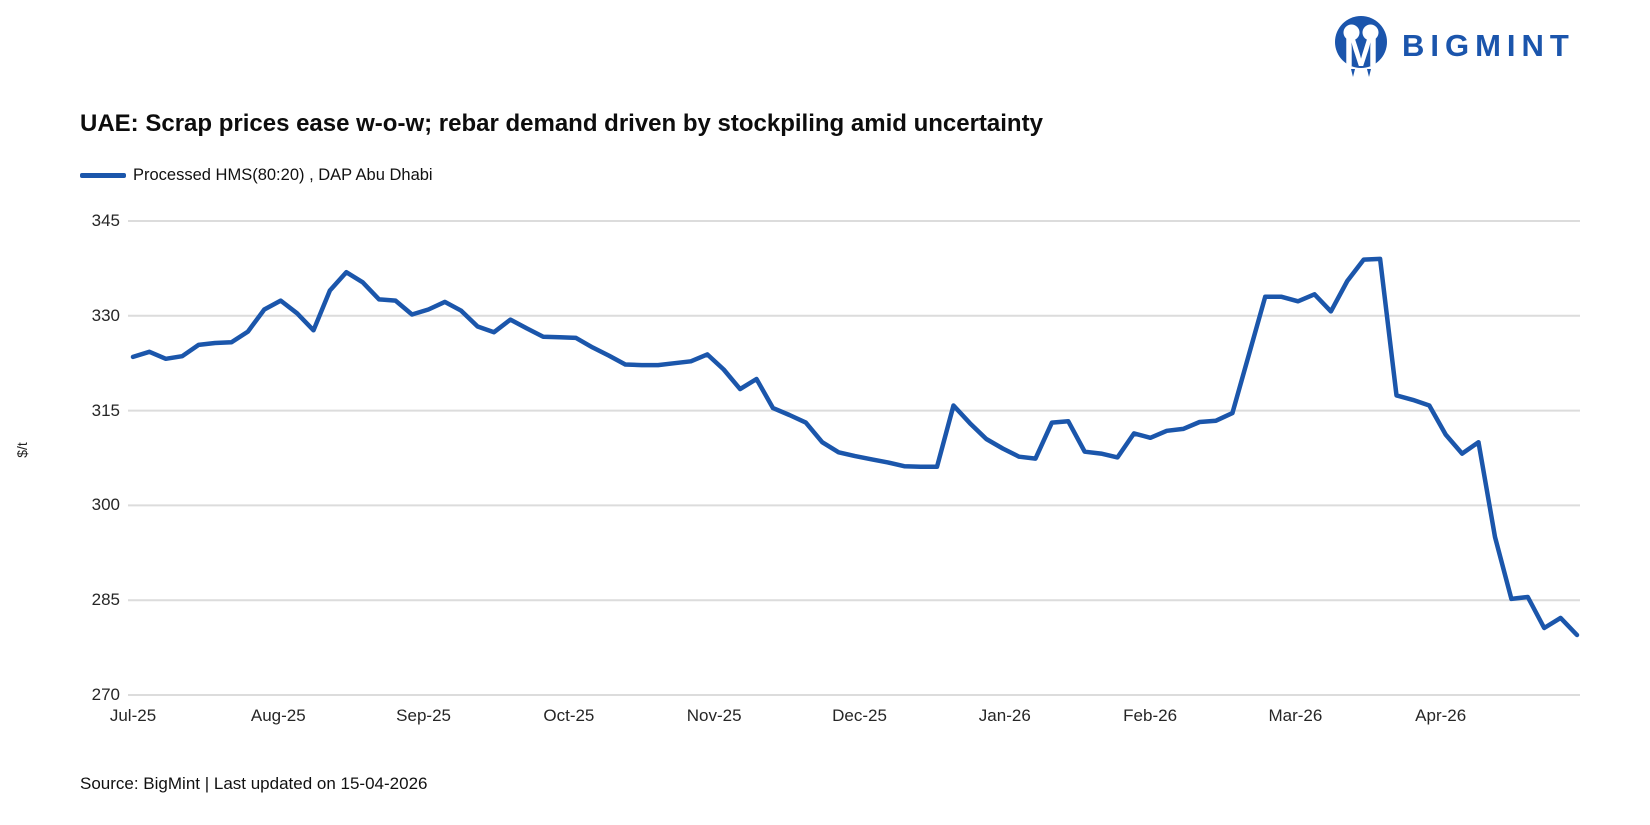 The width and height of the screenshot is (1650, 825). I want to click on y-tick-label: 330, so click(105, 315).